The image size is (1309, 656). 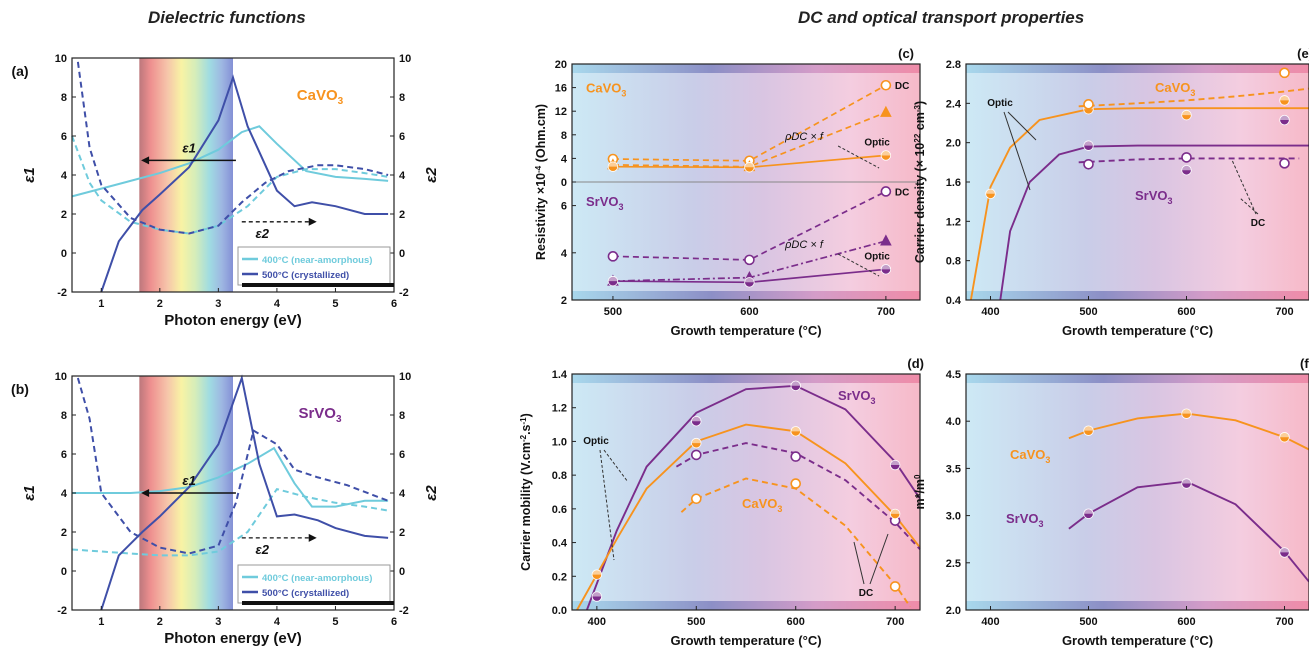 I want to click on panel-a-ytick-label: 6, so click(x=64, y=137).